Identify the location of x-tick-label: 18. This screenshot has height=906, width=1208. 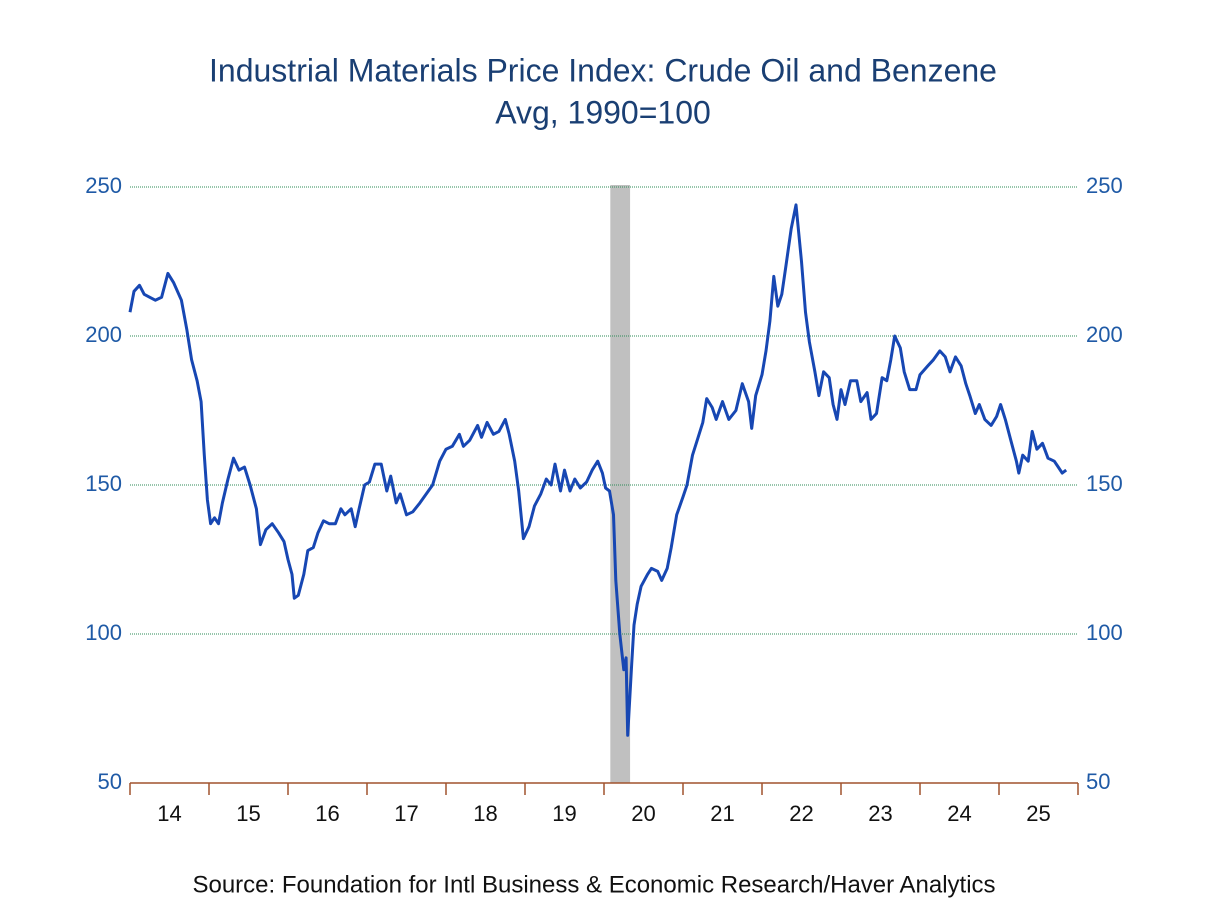
(485, 813).